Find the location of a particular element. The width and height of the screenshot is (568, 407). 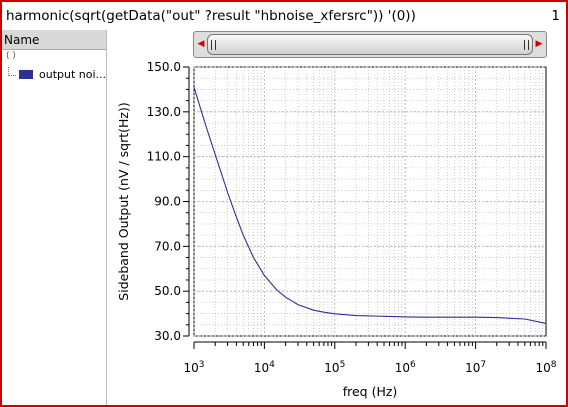

arrow-left-icon: ◀ is located at coordinates (201, 44).